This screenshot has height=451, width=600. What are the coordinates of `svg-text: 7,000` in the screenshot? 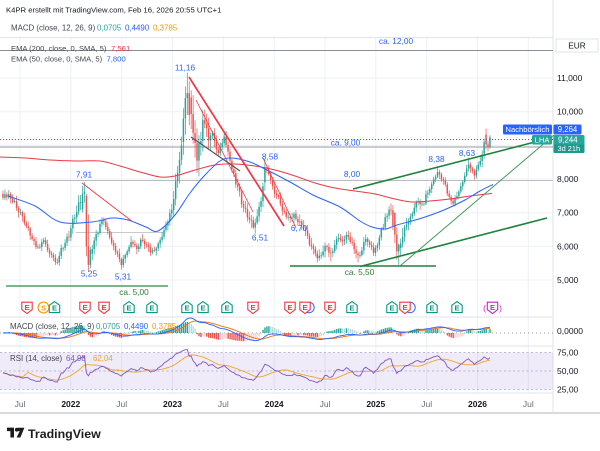 It's located at (568, 213).